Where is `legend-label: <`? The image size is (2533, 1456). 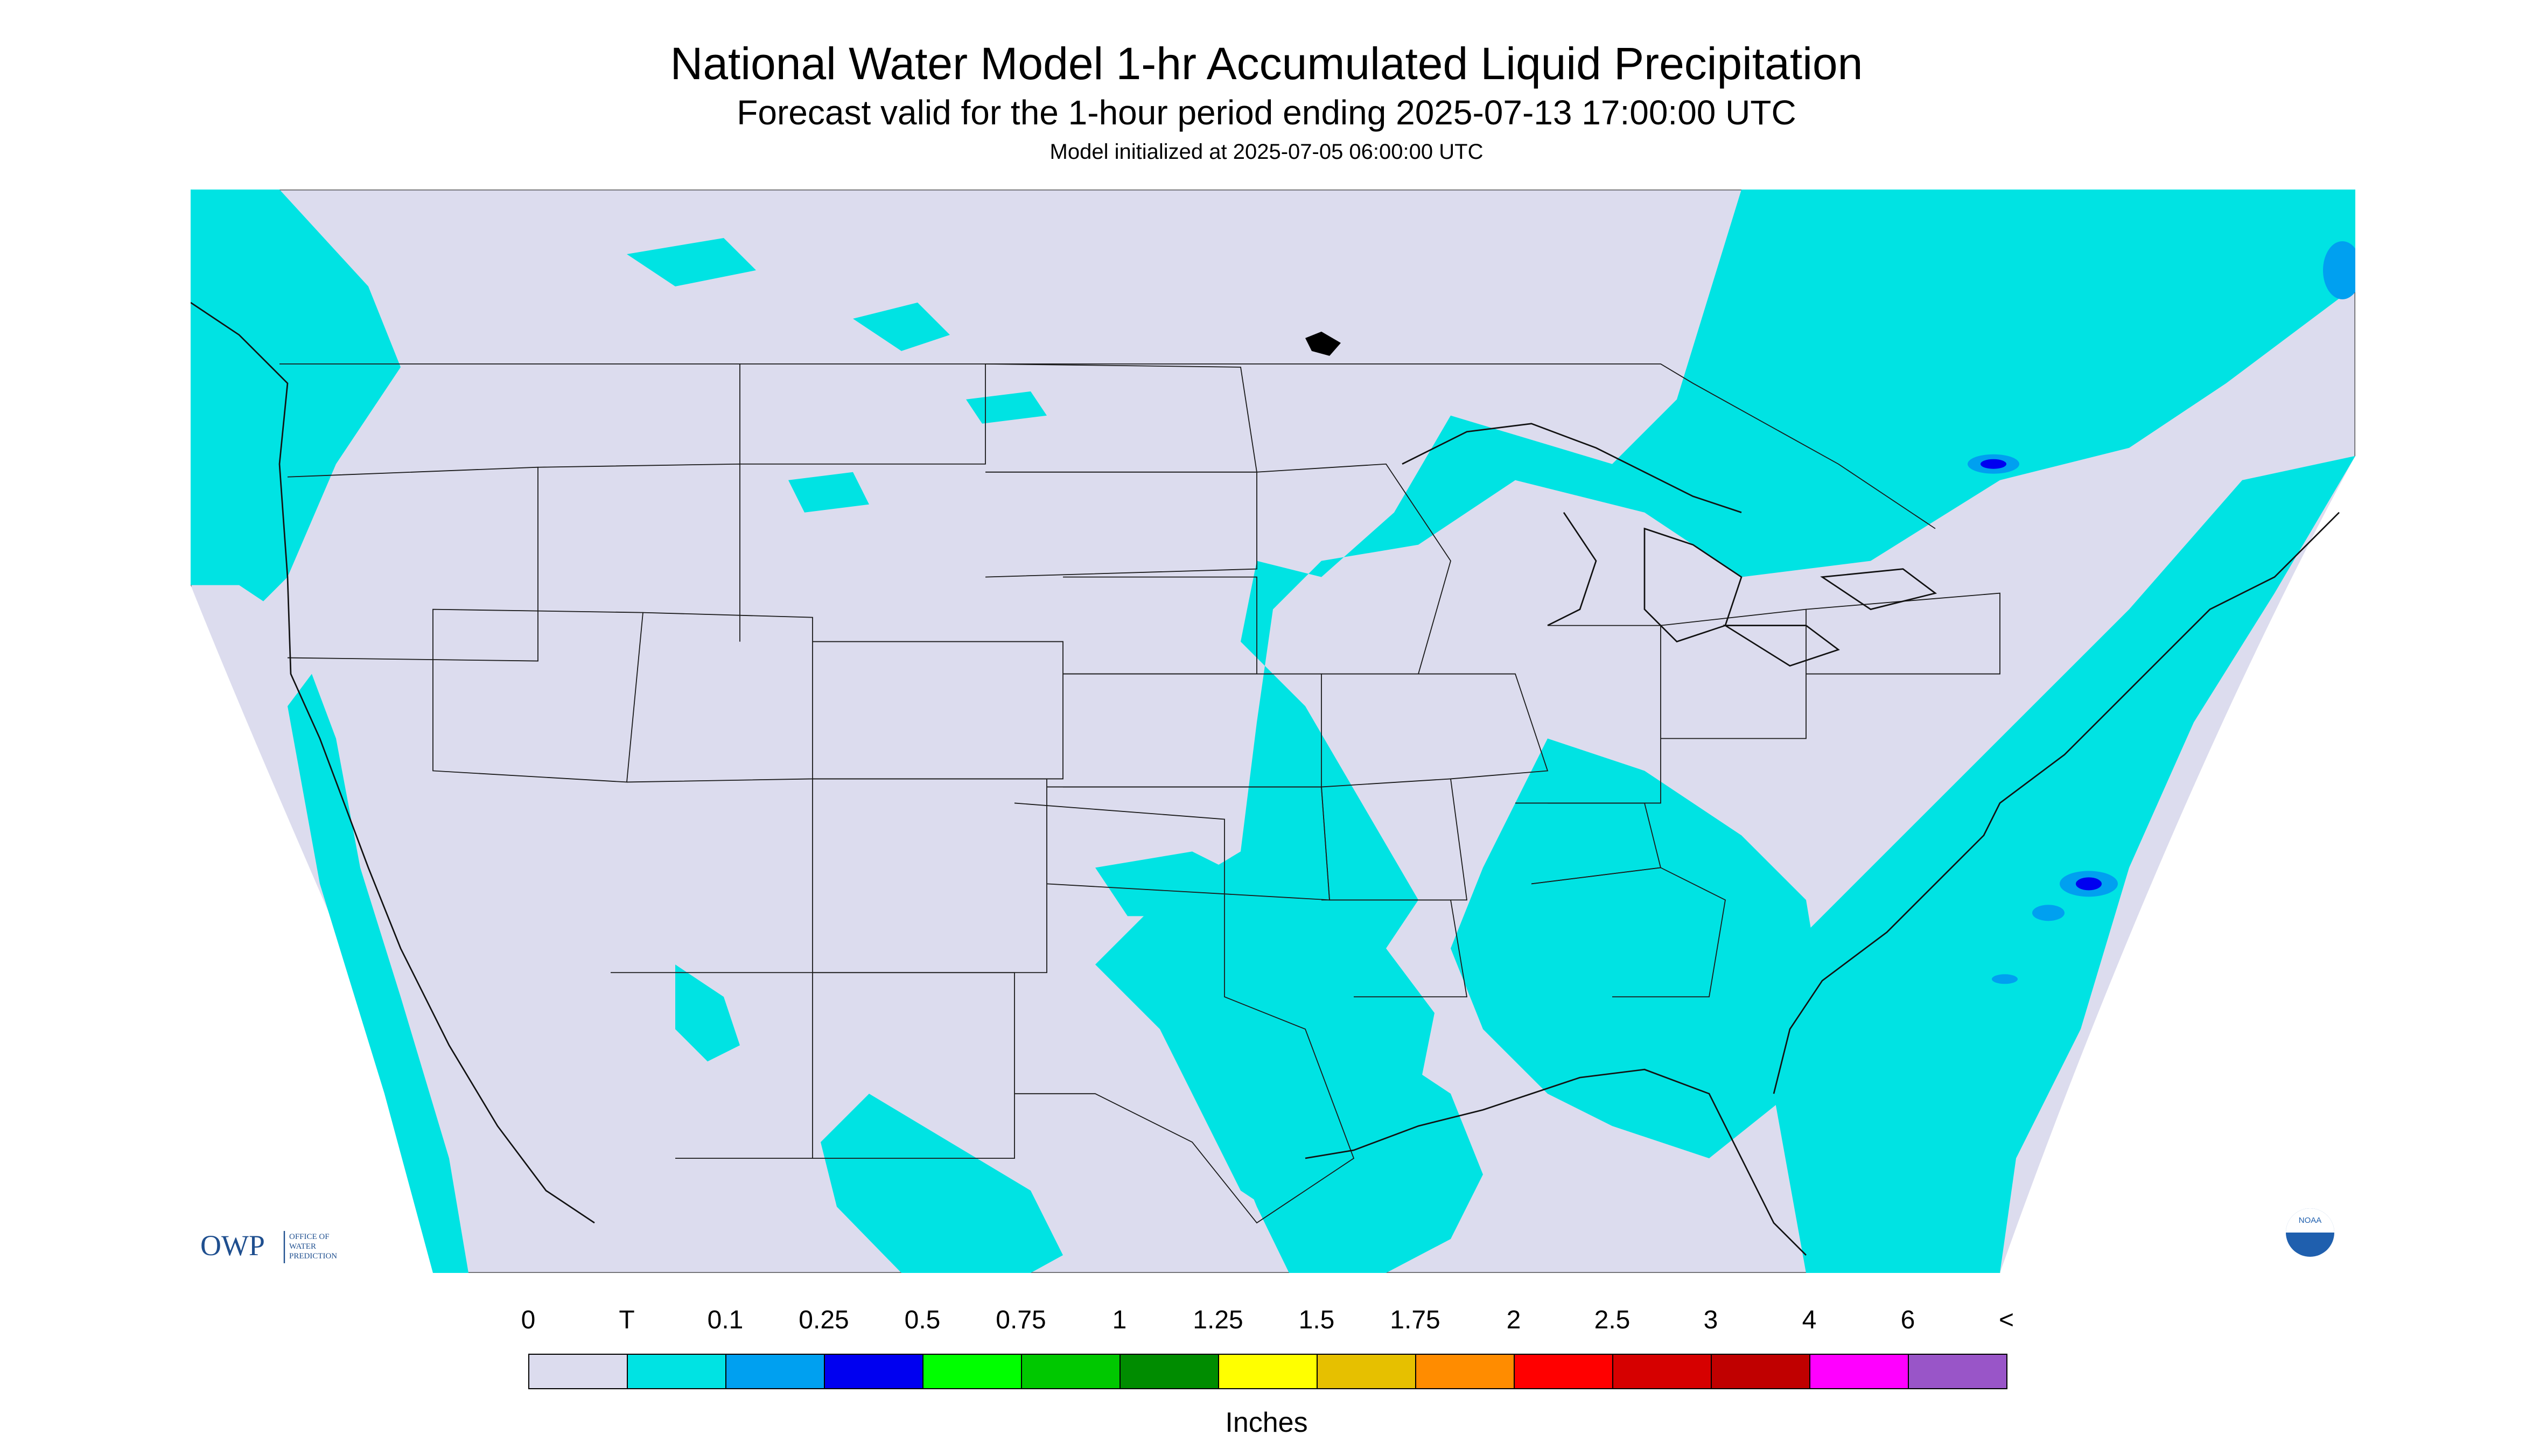
legend-label: < is located at coordinates (2006, 1320).